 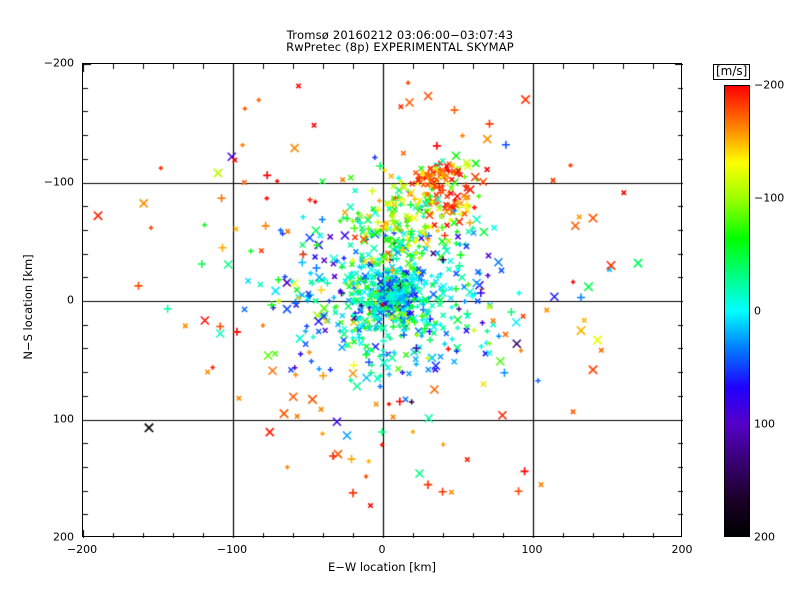 I want to click on colorbar-unit-label: [m/s], so click(x=732, y=72).